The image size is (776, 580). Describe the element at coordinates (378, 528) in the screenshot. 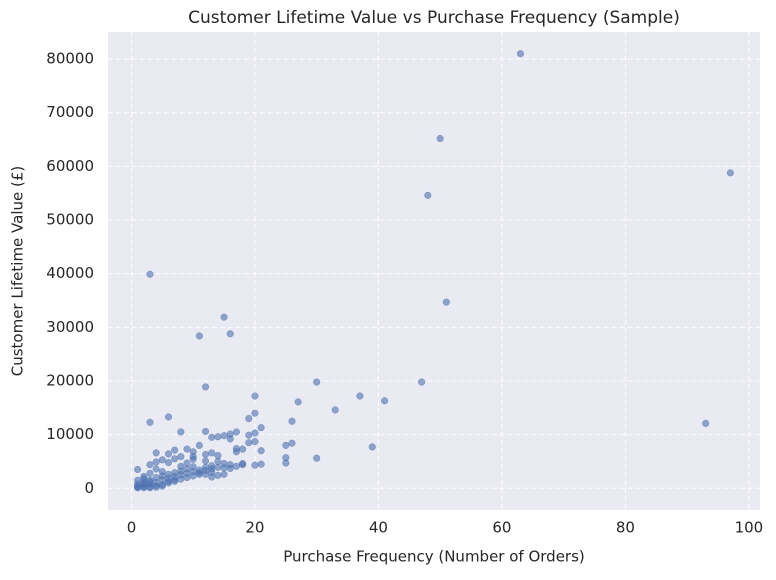

I see `x-tick-label: 40` at that location.